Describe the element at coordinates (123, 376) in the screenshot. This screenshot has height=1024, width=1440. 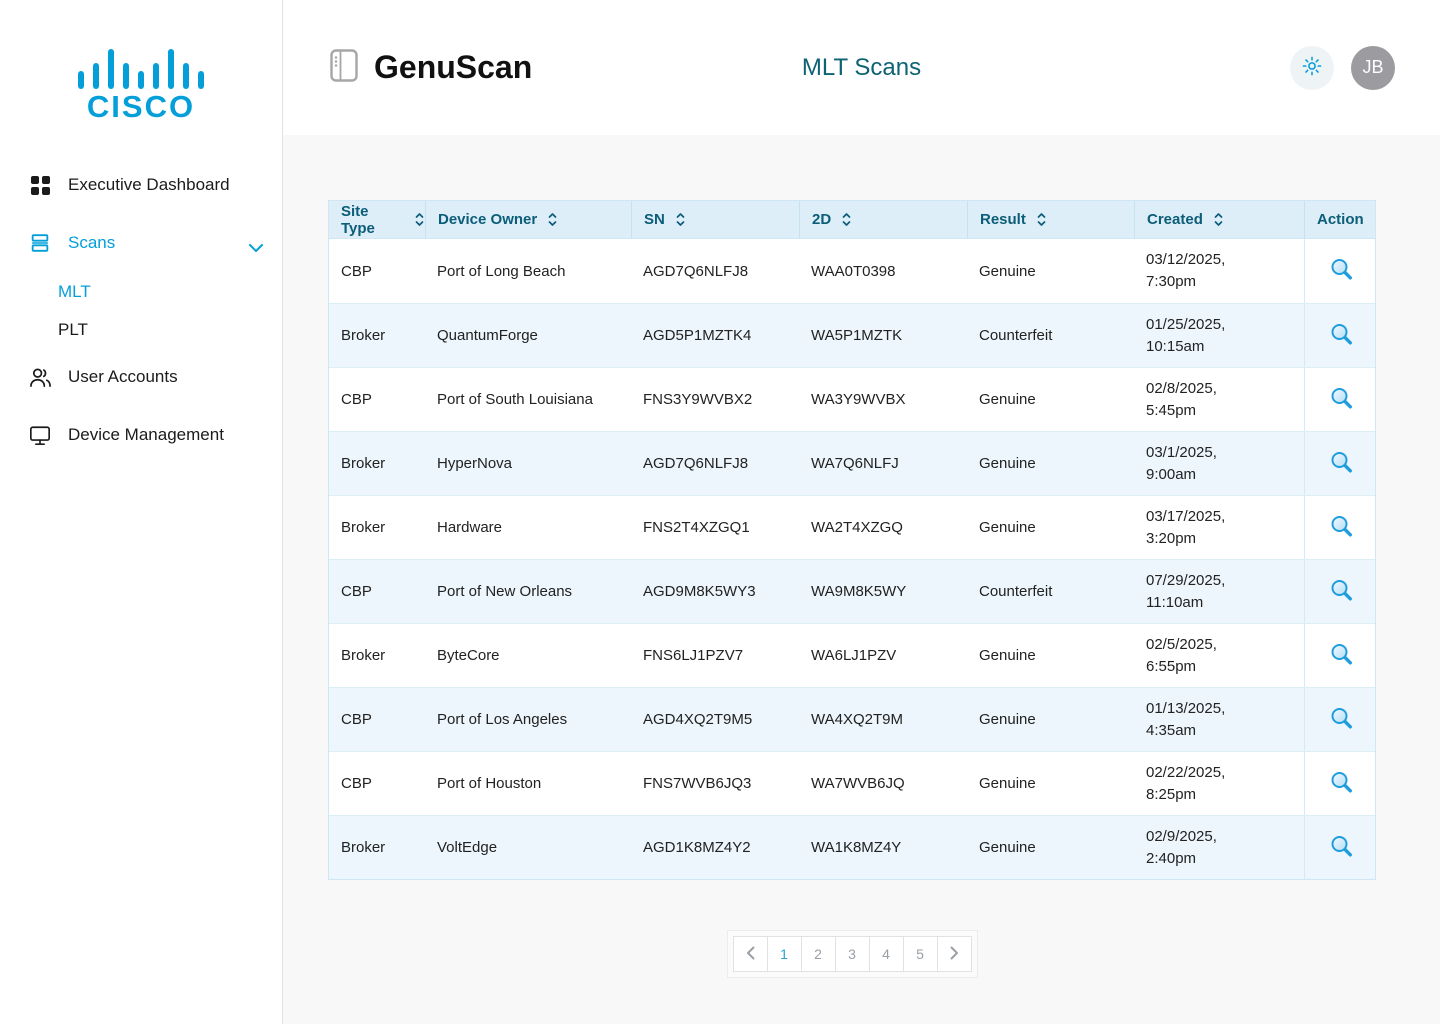
I see `sidebar-item-label: User Accounts` at that location.